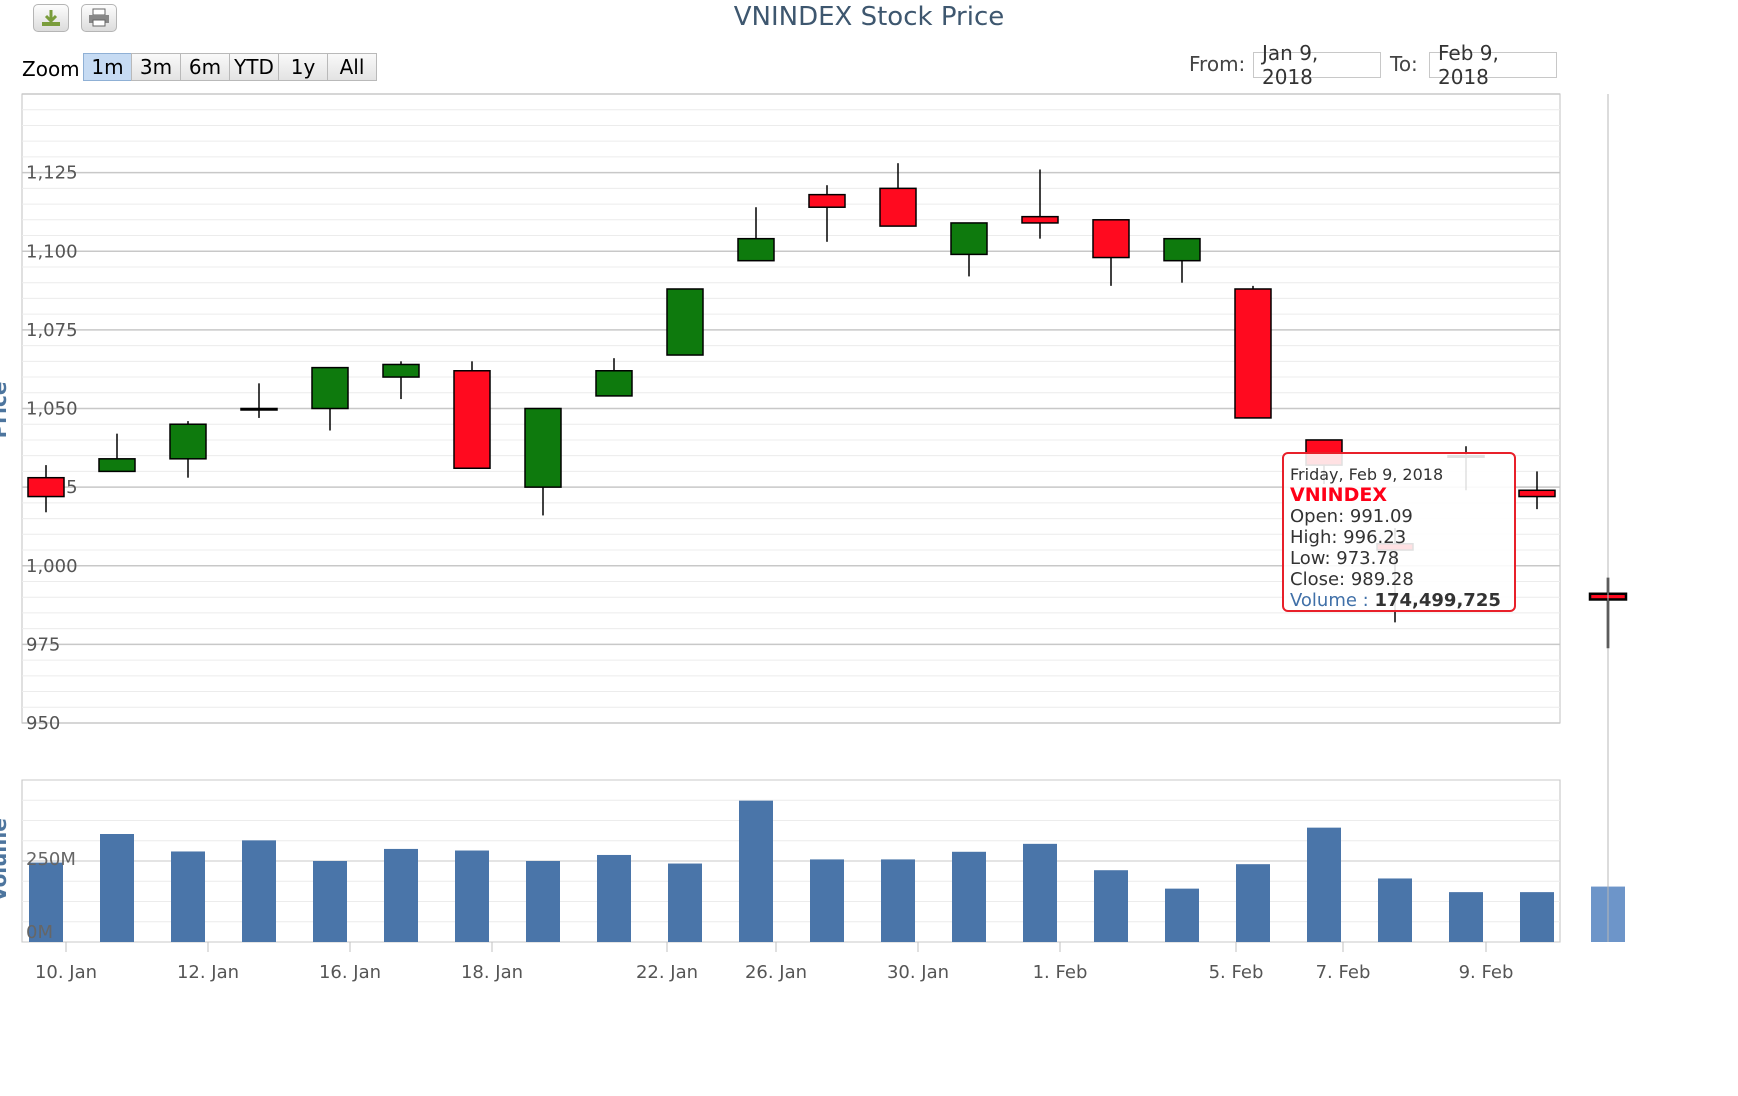 The image size is (1738, 1096). What do you see at coordinates (492, 972) in the screenshot?
I see `x-tick-label: 18. Jan` at bounding box center [492, 972].